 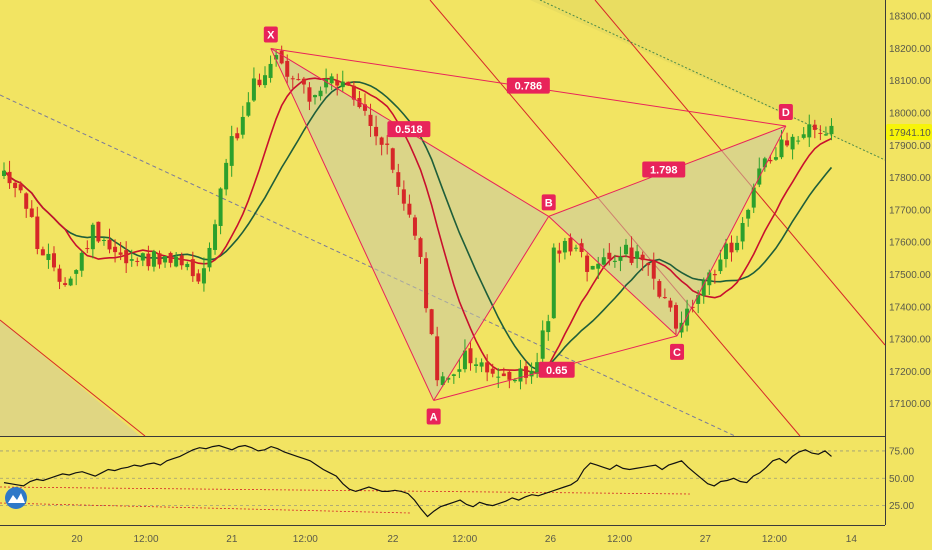 I want to click on time-tick-label: 21, so click(x=232, y=539).